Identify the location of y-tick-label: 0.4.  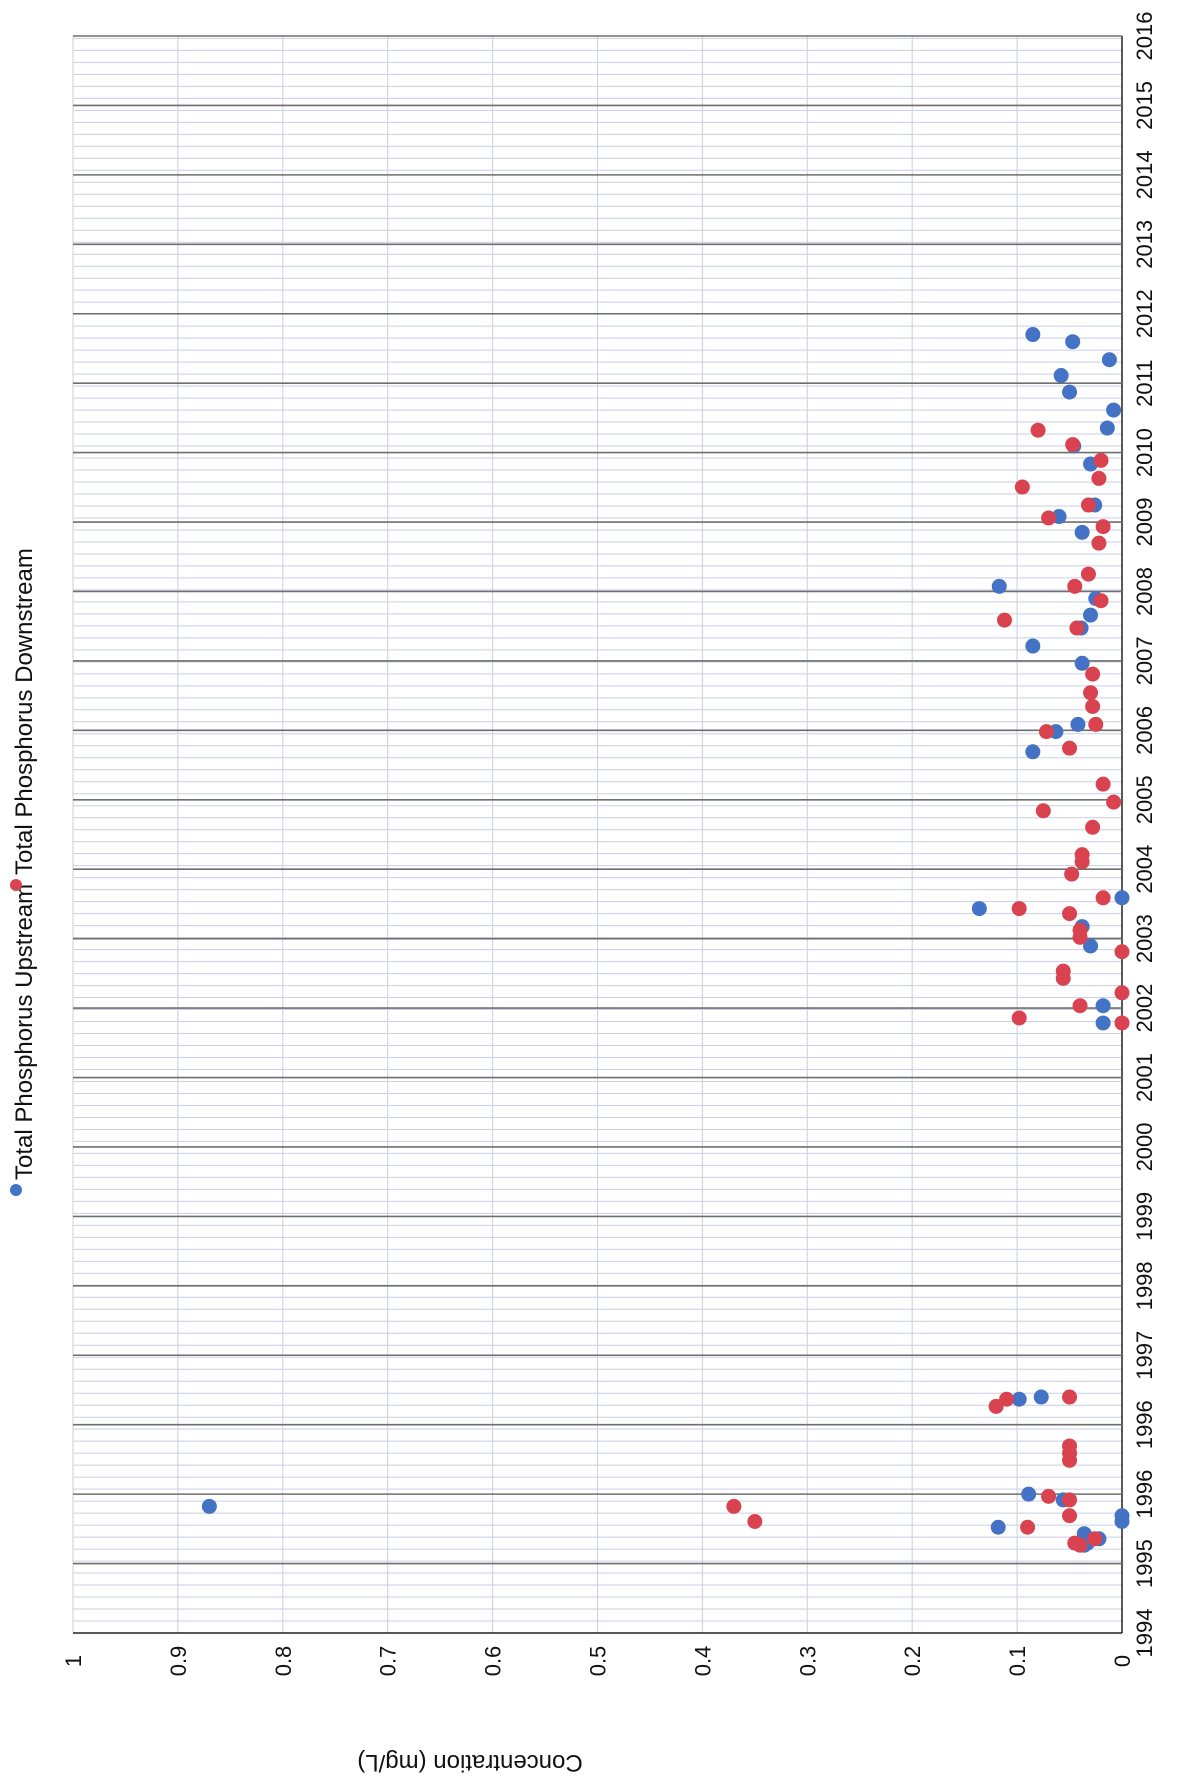
(702, 1661).